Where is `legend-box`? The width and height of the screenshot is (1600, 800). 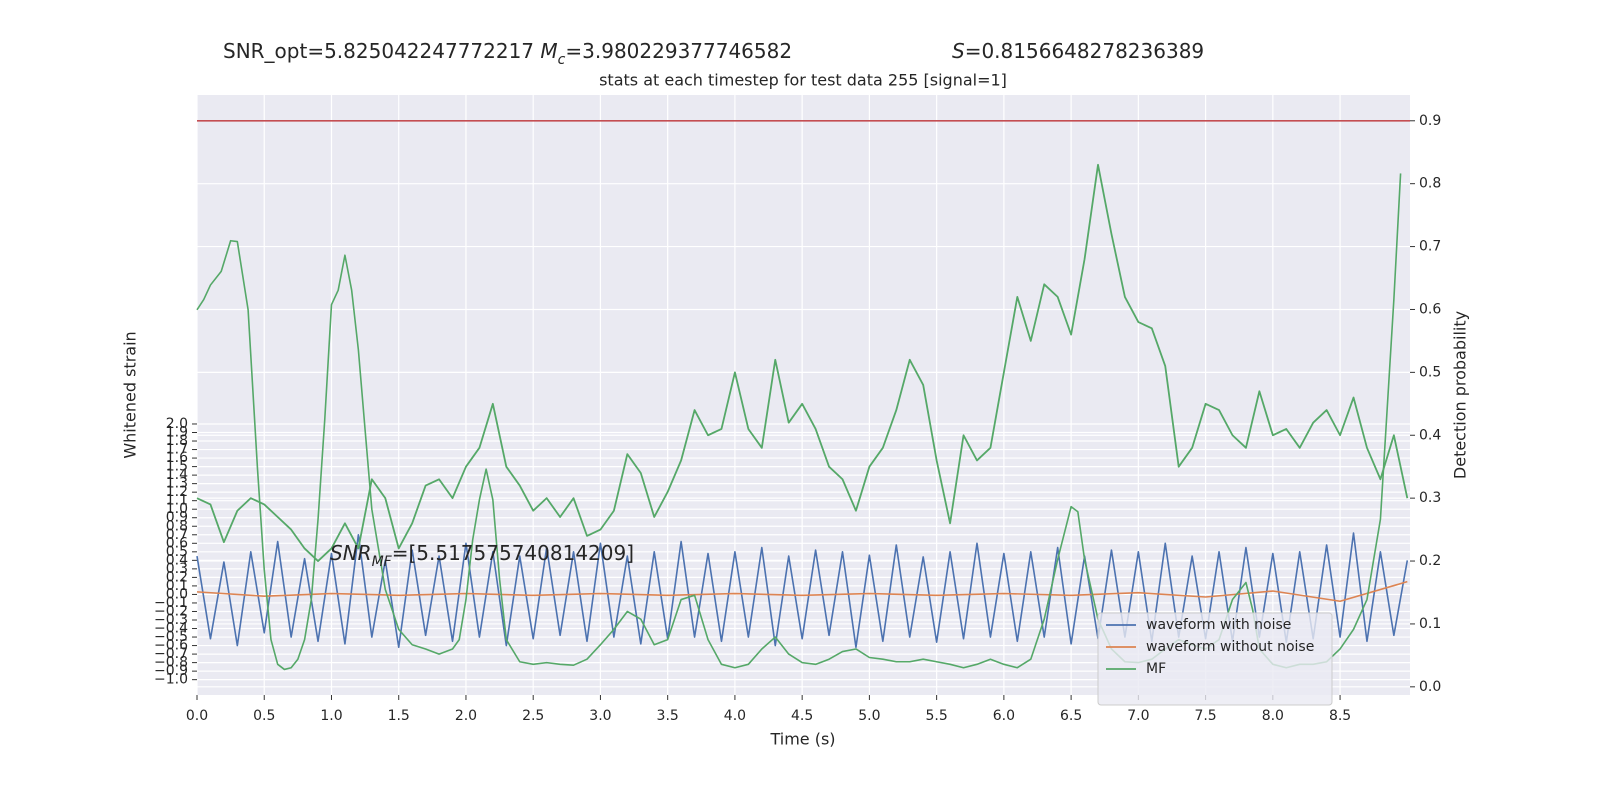 legend-box is located at coordinates (1215, 659).